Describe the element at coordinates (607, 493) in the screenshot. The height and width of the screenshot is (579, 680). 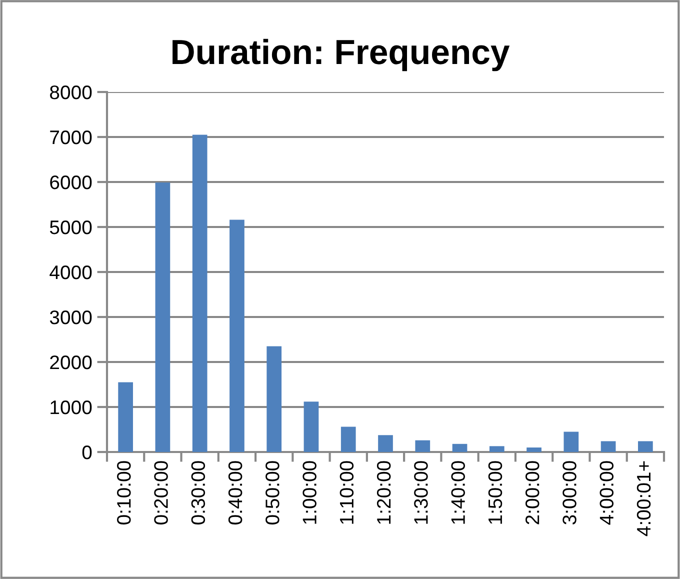
I see `x-tick-label: 4:00:00` at that location.